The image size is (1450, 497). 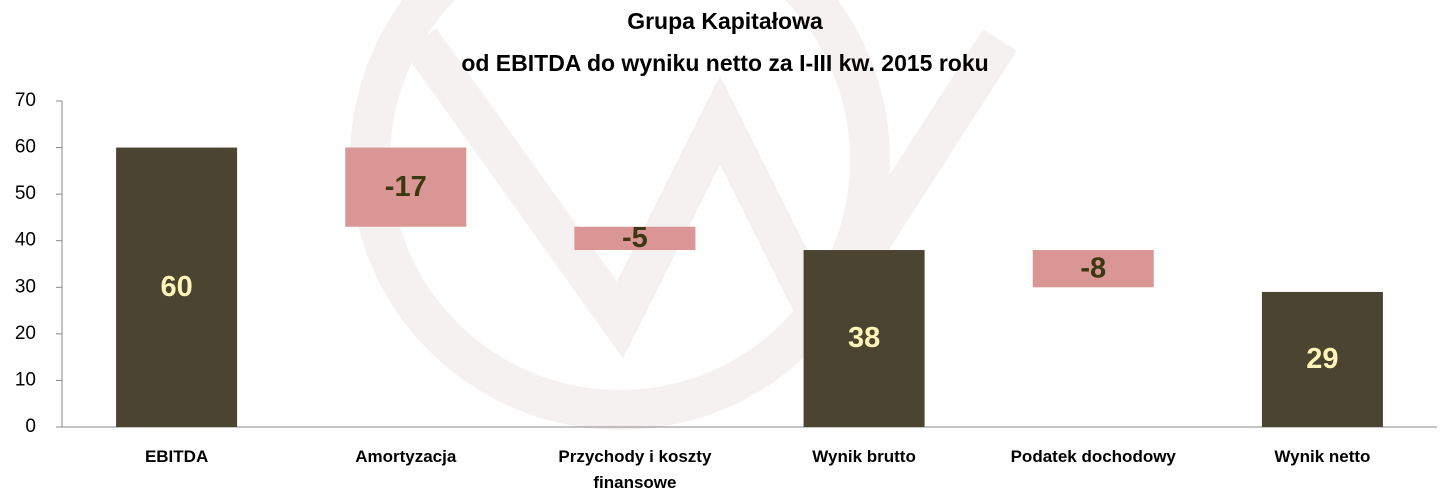 I want to click on x-tick-label: Wynik brutto, so click(x=864, y=456).